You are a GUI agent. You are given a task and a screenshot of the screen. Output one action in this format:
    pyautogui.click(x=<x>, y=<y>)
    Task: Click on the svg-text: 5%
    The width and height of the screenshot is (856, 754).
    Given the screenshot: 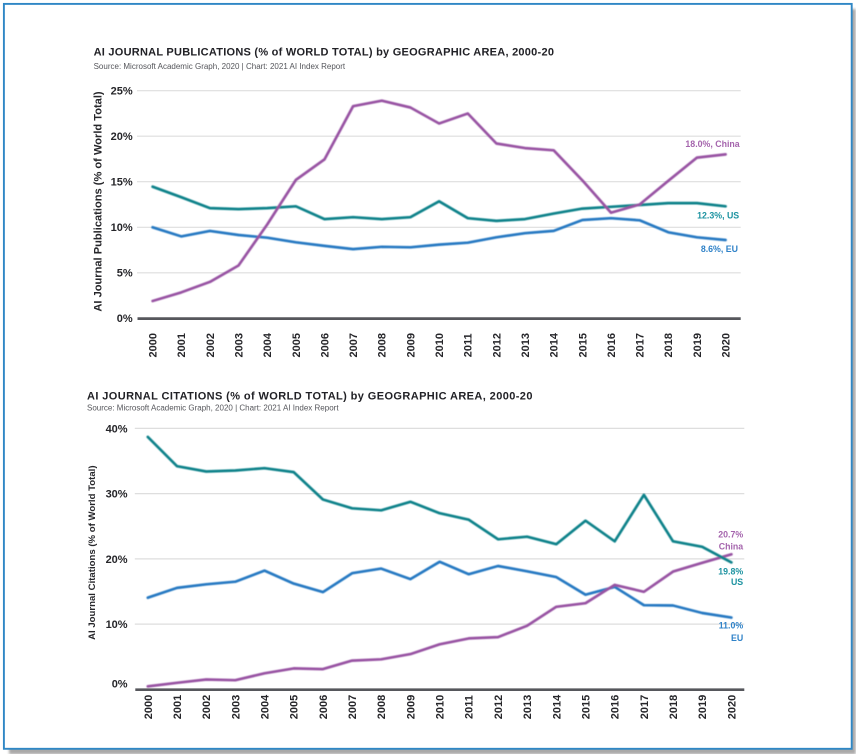 What is the action you would take?
    pyautogui.click(x=125, y=274)
    